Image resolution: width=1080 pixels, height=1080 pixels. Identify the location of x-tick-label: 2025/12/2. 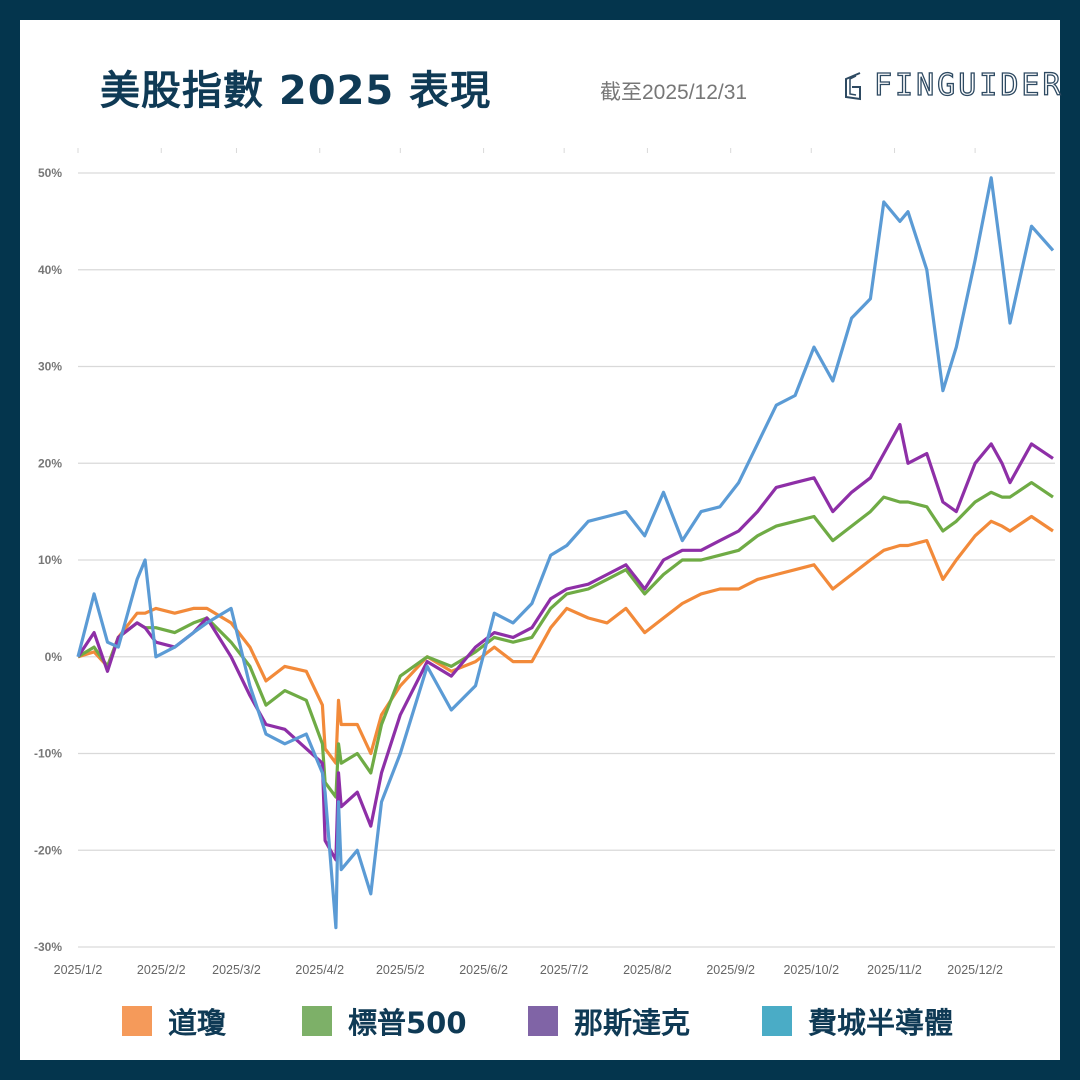
(975, 970).